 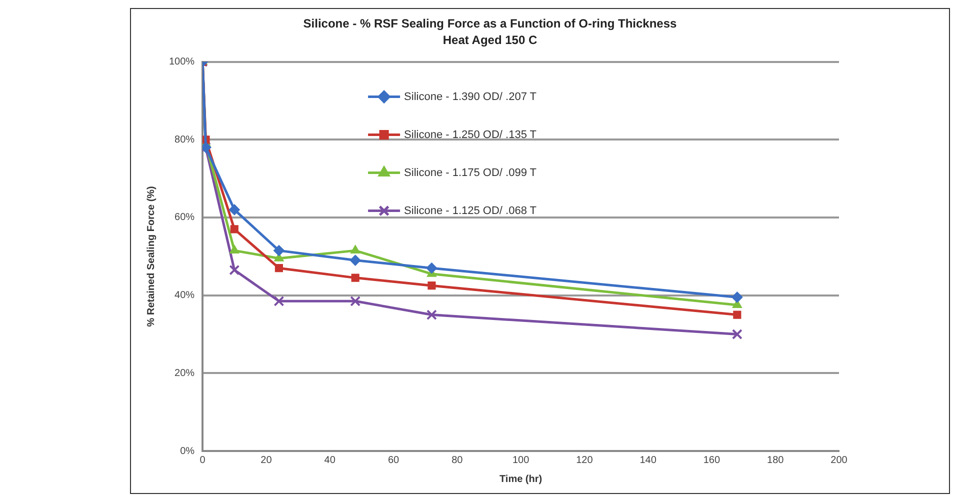 What do you see at coordinates (490, 23) in the screenshot?
I see `chart-title: Silicone - % RSF Sealing Force as a Function of O-ring Thickness` at bounding box center [490, 23].